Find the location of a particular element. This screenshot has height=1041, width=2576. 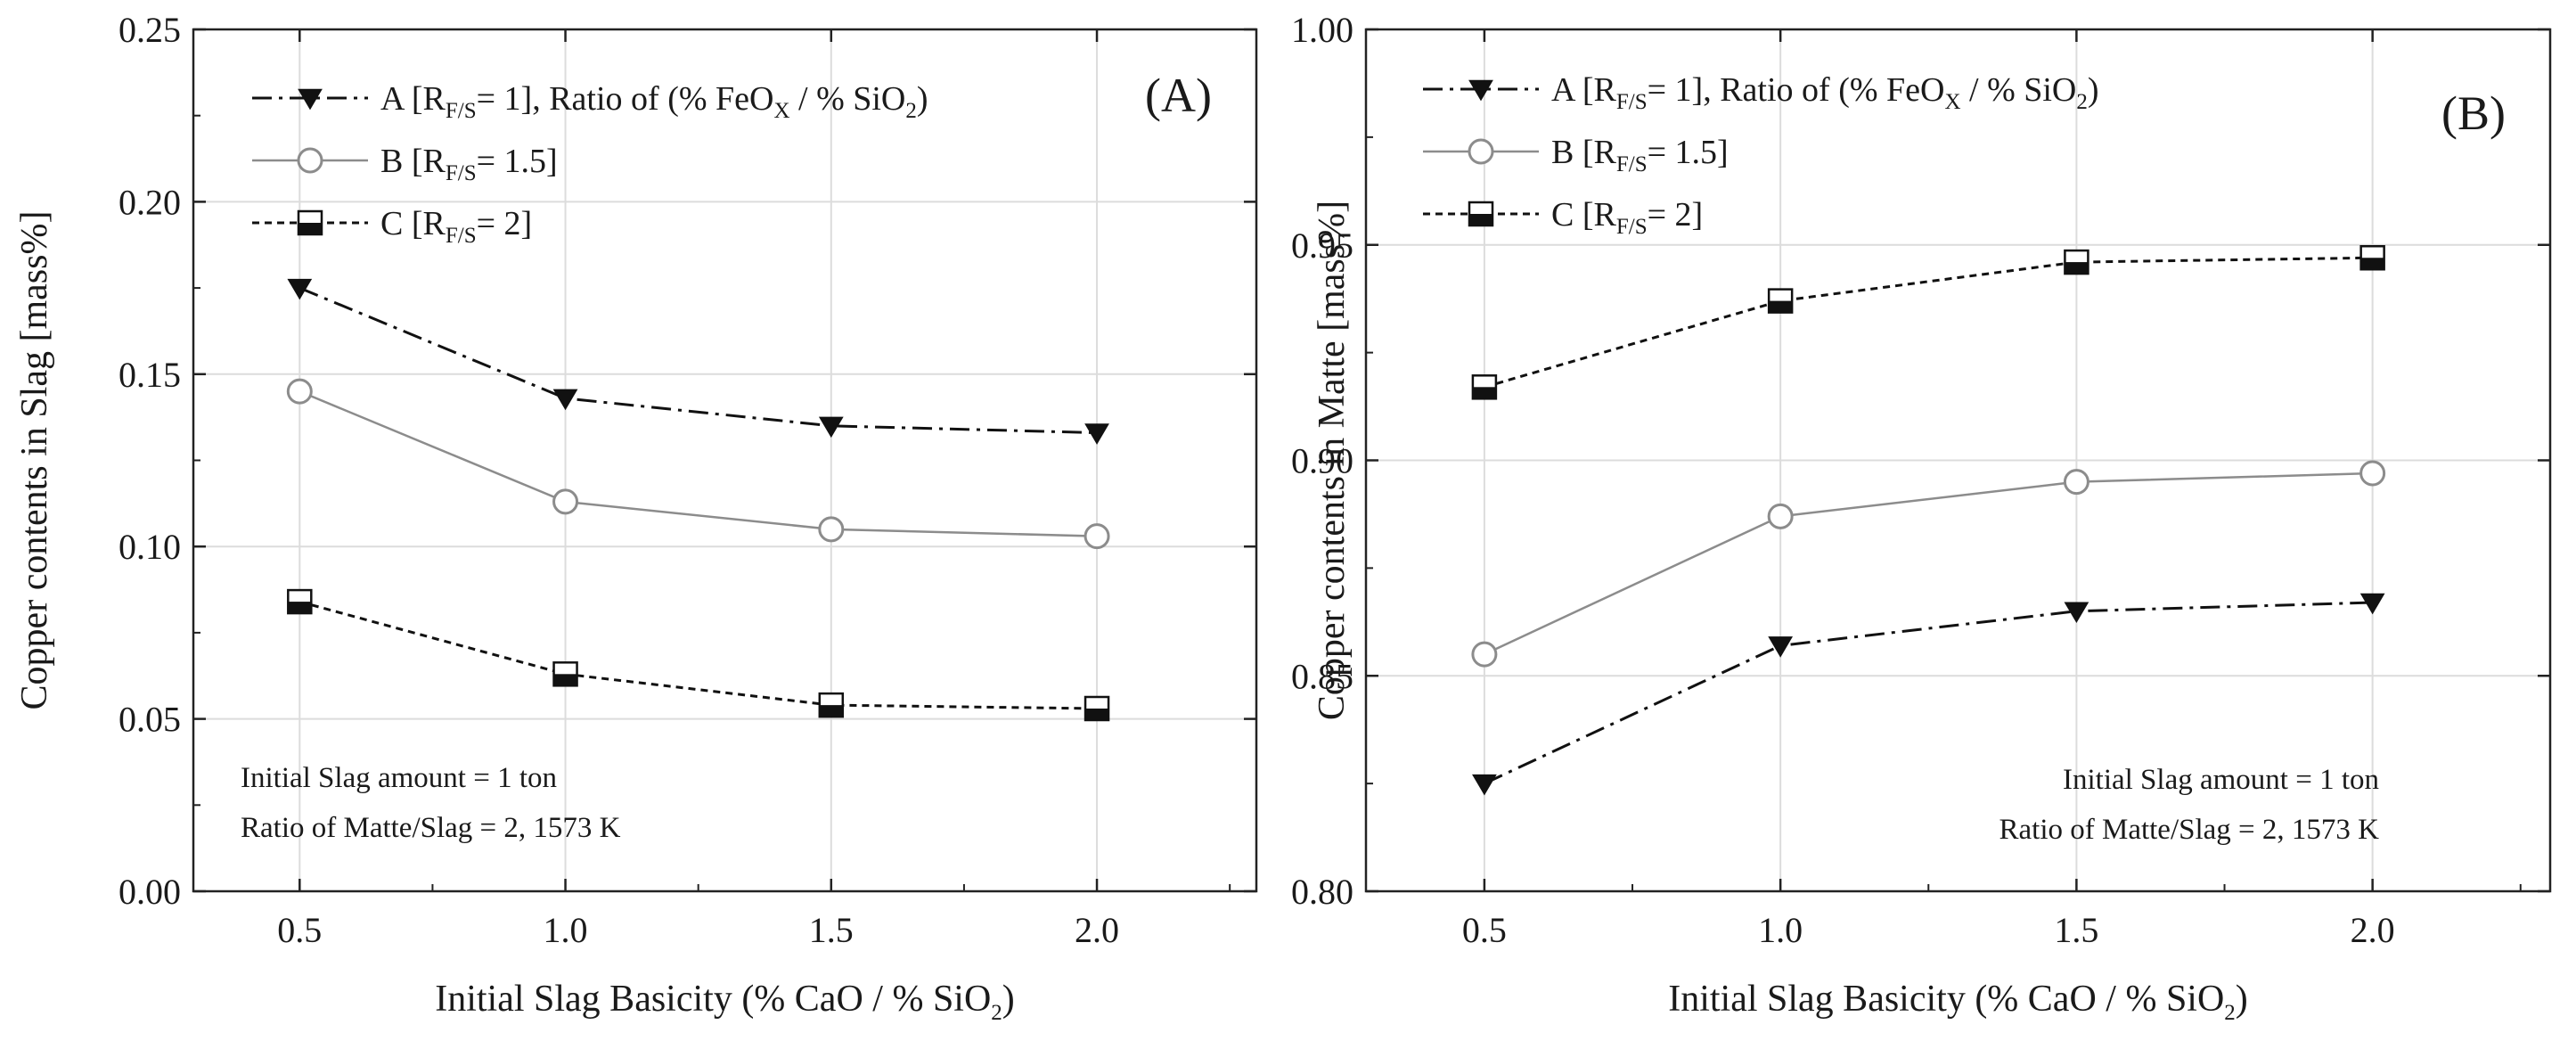

y-axis-title: Copper contents in Slag [mass%] is located at coordinates (34, 461).